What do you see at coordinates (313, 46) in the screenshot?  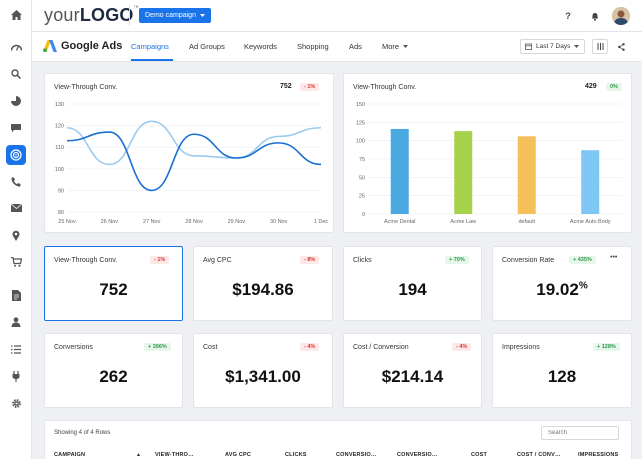 I see `tab-shopping: Shopping` at bounding box center [313, 46].